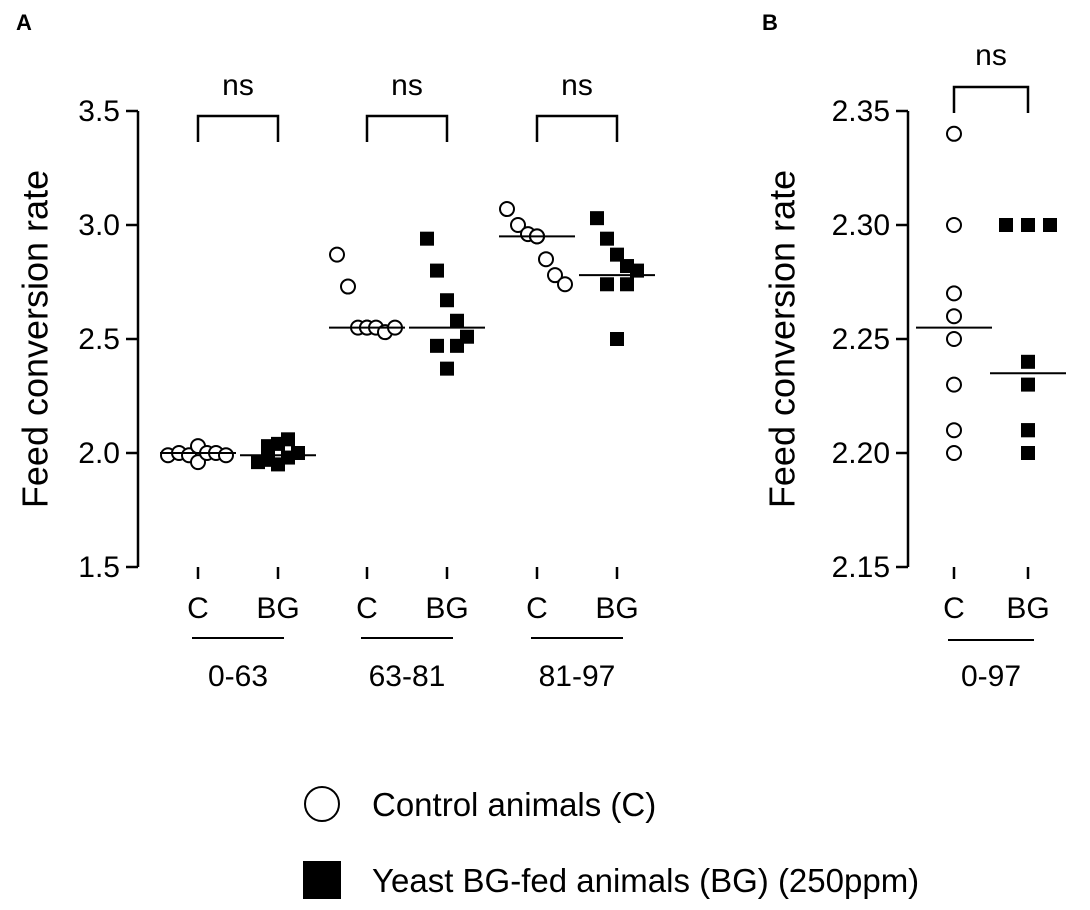 The height and width of the screenshot is (910, 1090). What do you see at coordinates (99, 339) in the screenshot?
I see `y-tick-label: 2.5` at bounding box center [99, 339].